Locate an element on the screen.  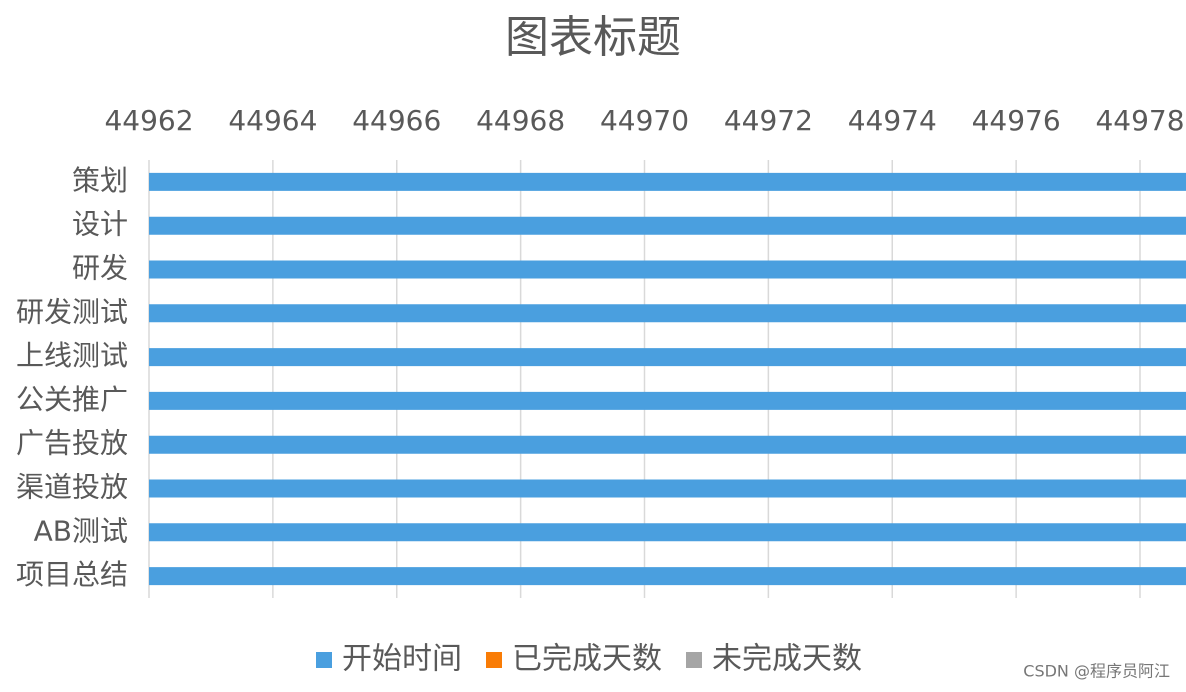
legend-label: 未完成天数 is located at coordinates (787, 659).